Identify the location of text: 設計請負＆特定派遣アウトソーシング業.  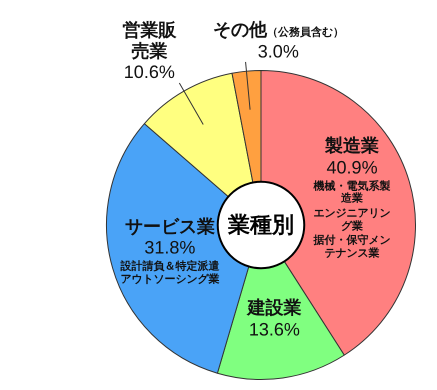
(170, 273).